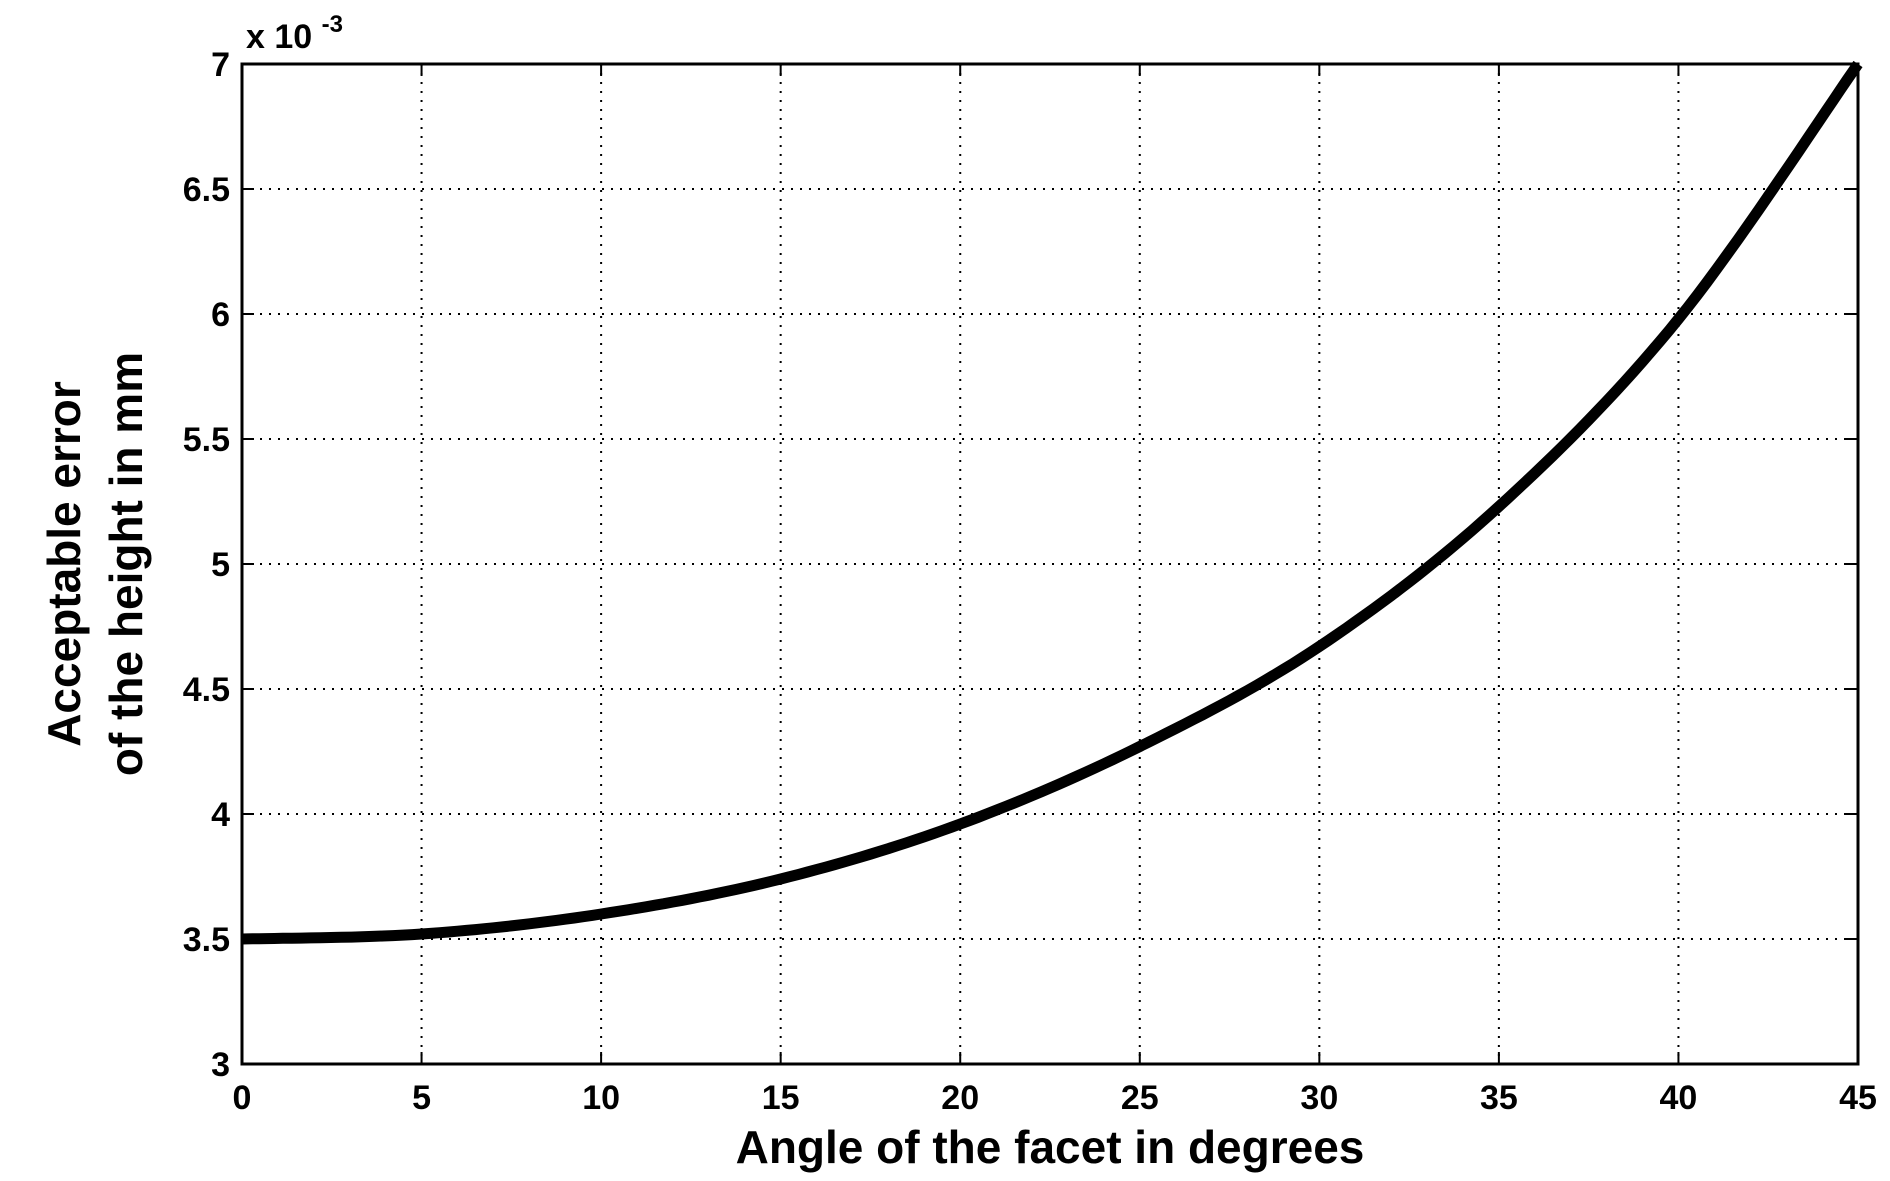 The height and width of the screenshot is (1181, 1890). I want to click on y-tick-labels: 3 3.5 4 4.5 5 5.5 6 6.5 7, so click(206, 565).